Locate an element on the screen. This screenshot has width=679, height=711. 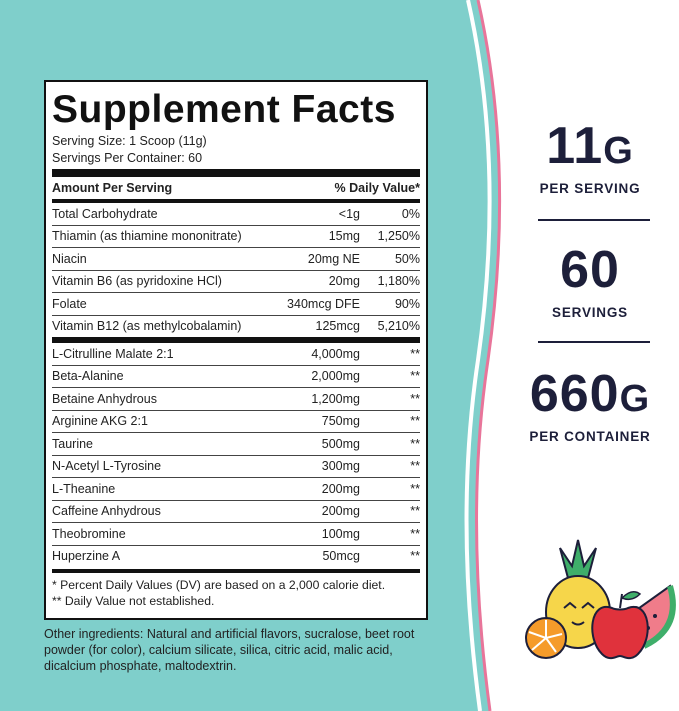
nutrient-amount: <1g is located at coordinates (349, 213).